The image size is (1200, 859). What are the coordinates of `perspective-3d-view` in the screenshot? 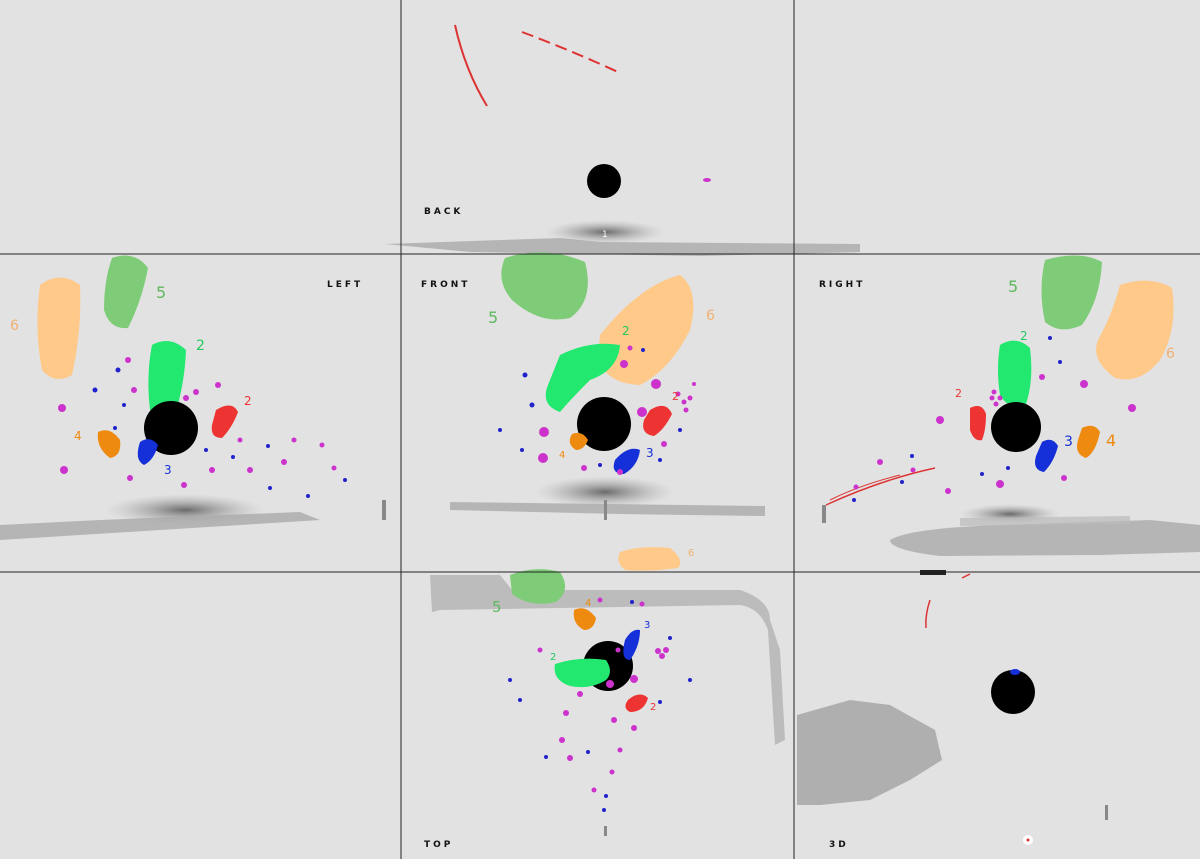 It's located at (952, 707).